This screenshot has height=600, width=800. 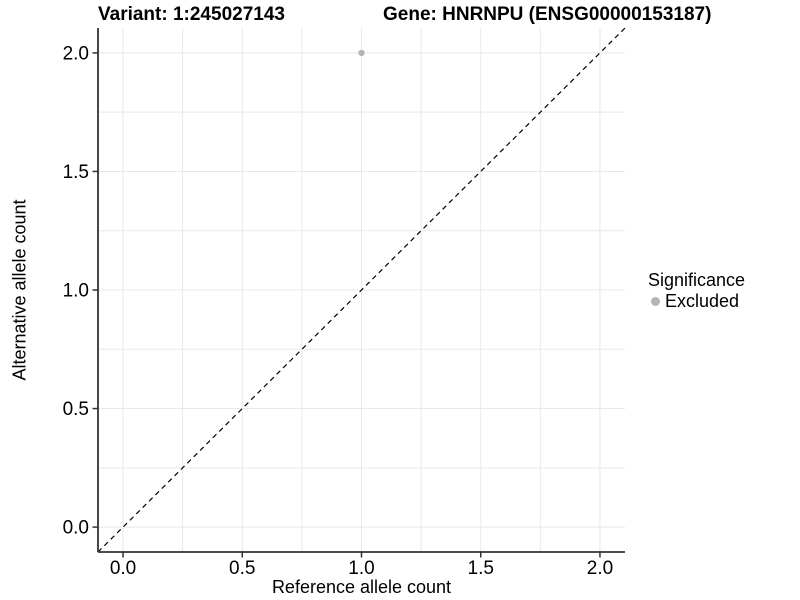 I want to click on y-tick-label: 2.0, so click(x=76, y=53).